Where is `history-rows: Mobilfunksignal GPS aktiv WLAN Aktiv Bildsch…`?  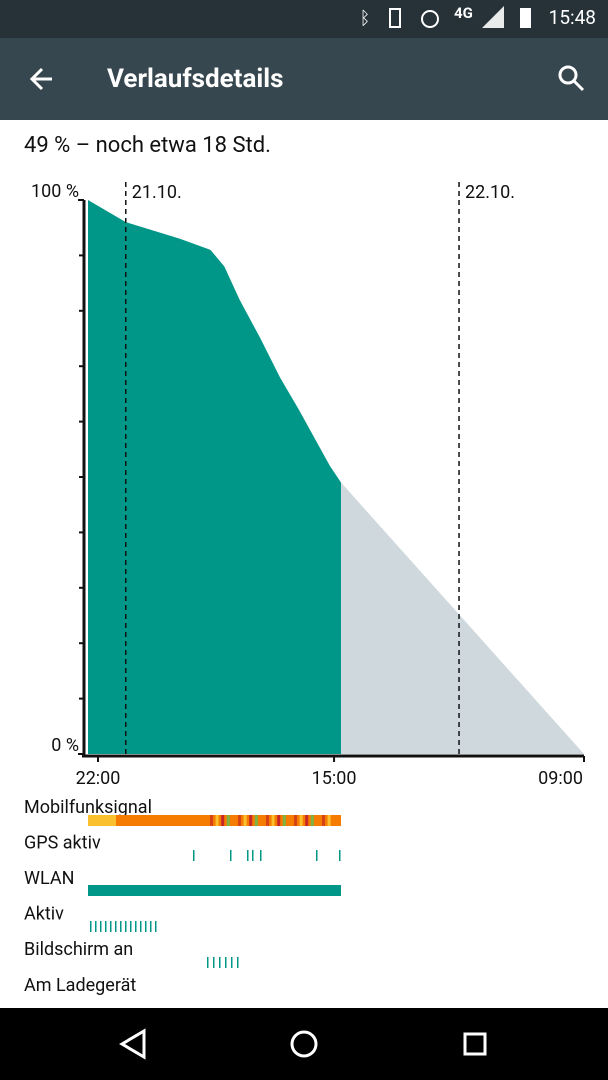
history-rows: Mobilfunksignal GPS aktiv WLAN Aktiv Bildsch… is located at coordinates (182, 896).